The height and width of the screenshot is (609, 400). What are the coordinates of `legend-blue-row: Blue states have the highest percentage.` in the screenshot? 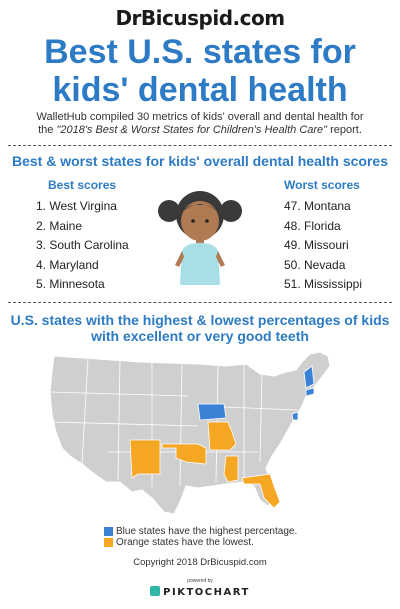 It's located at (200, 531).